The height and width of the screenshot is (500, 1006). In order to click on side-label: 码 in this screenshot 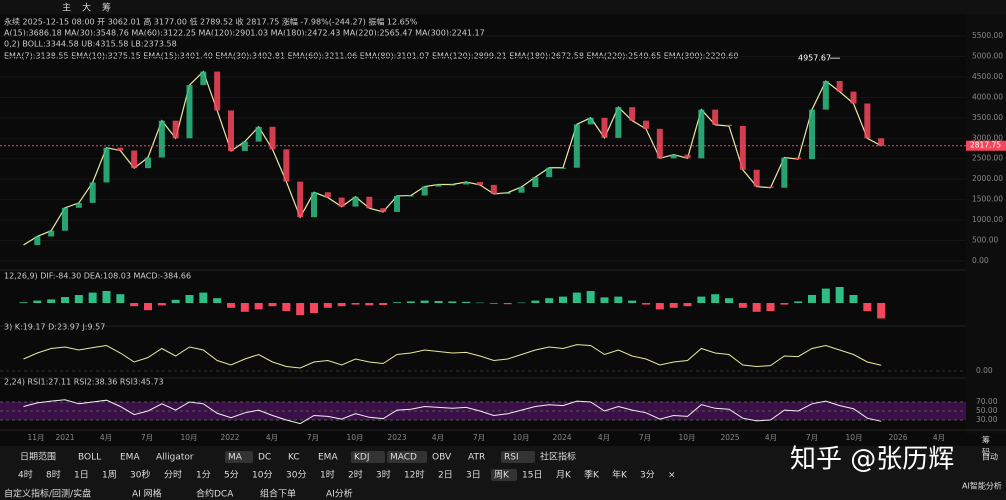, I will do `click(986, 452)`.